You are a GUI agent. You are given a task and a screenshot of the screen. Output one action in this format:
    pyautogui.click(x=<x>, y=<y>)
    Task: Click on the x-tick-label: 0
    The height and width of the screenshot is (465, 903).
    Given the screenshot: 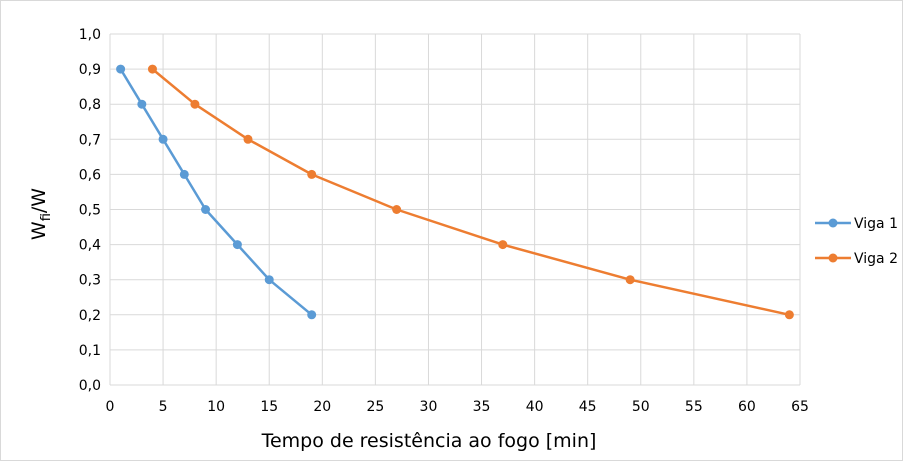 What is the action you would take?
    pyautogui.click(x=110, y=407)
    